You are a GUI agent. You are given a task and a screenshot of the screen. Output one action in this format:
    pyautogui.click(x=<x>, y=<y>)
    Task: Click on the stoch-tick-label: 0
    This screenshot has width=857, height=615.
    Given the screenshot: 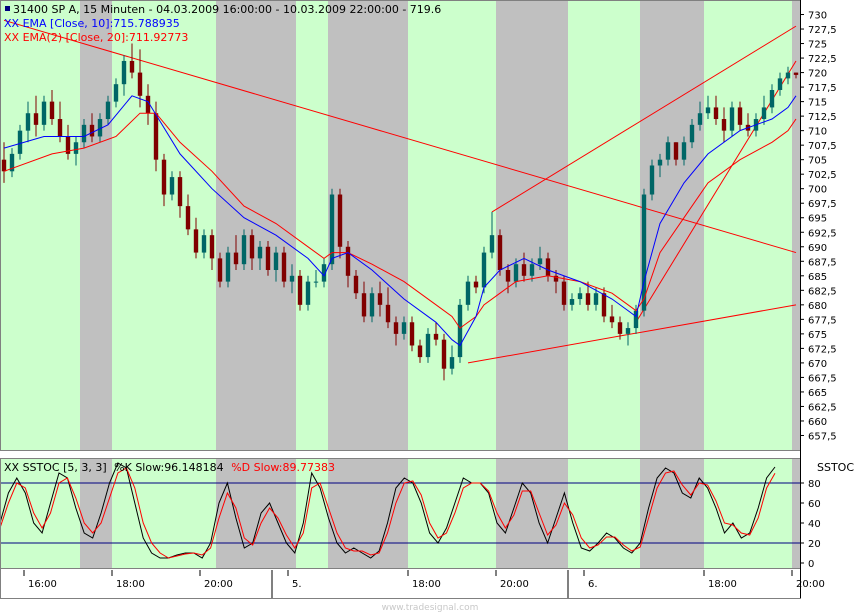 What is the action you would take?
    pyautogui.click(x=811, y=564)
    